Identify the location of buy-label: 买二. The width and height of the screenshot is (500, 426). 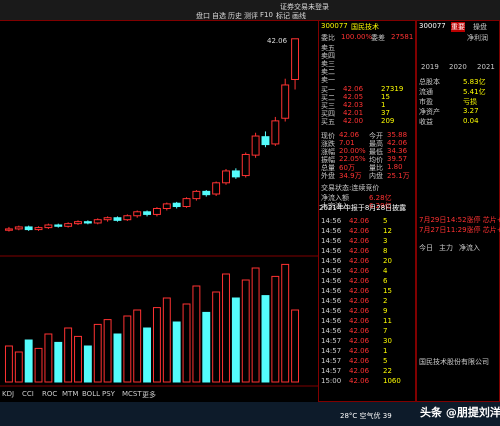
(328, 98).